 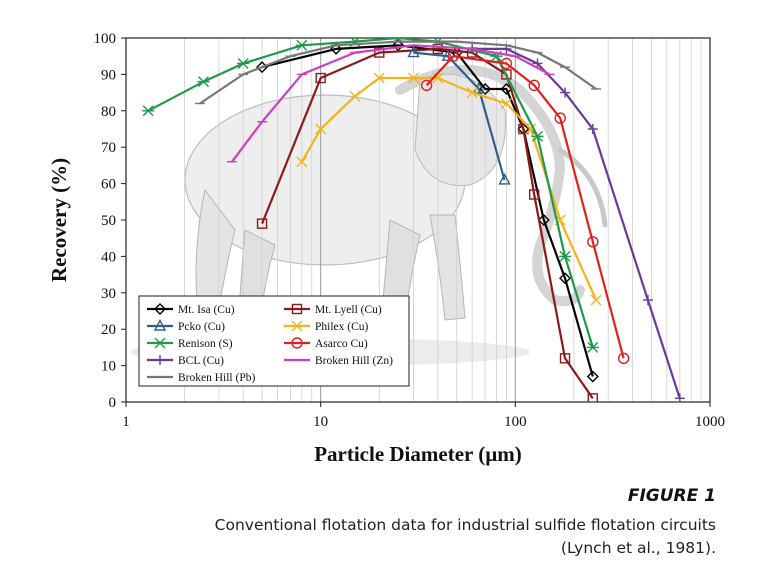 I want to click on y-tick-label: 100, so click(x=105, y=39).